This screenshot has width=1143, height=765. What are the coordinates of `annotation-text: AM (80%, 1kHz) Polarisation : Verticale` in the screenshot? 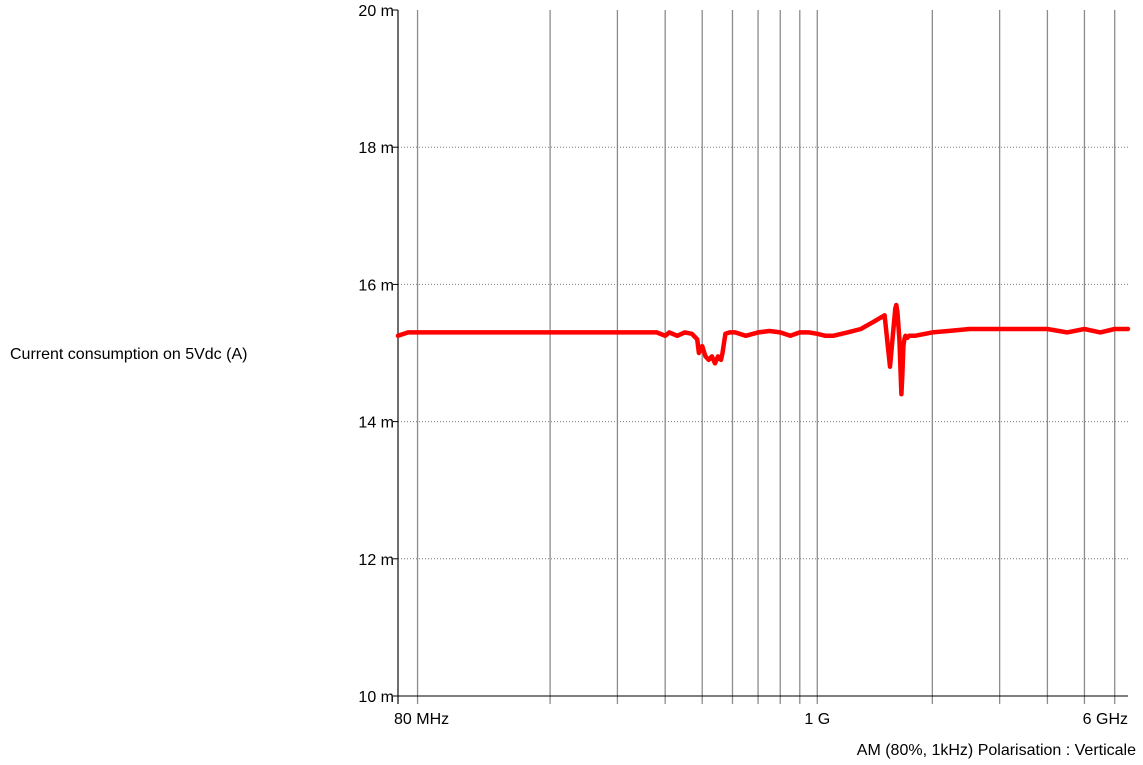 It's located at (996, 750).